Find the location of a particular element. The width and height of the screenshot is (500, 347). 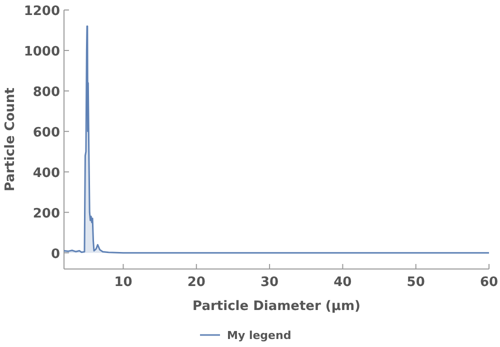

x-tick-label: 10 is located at coordinates (123, 282).